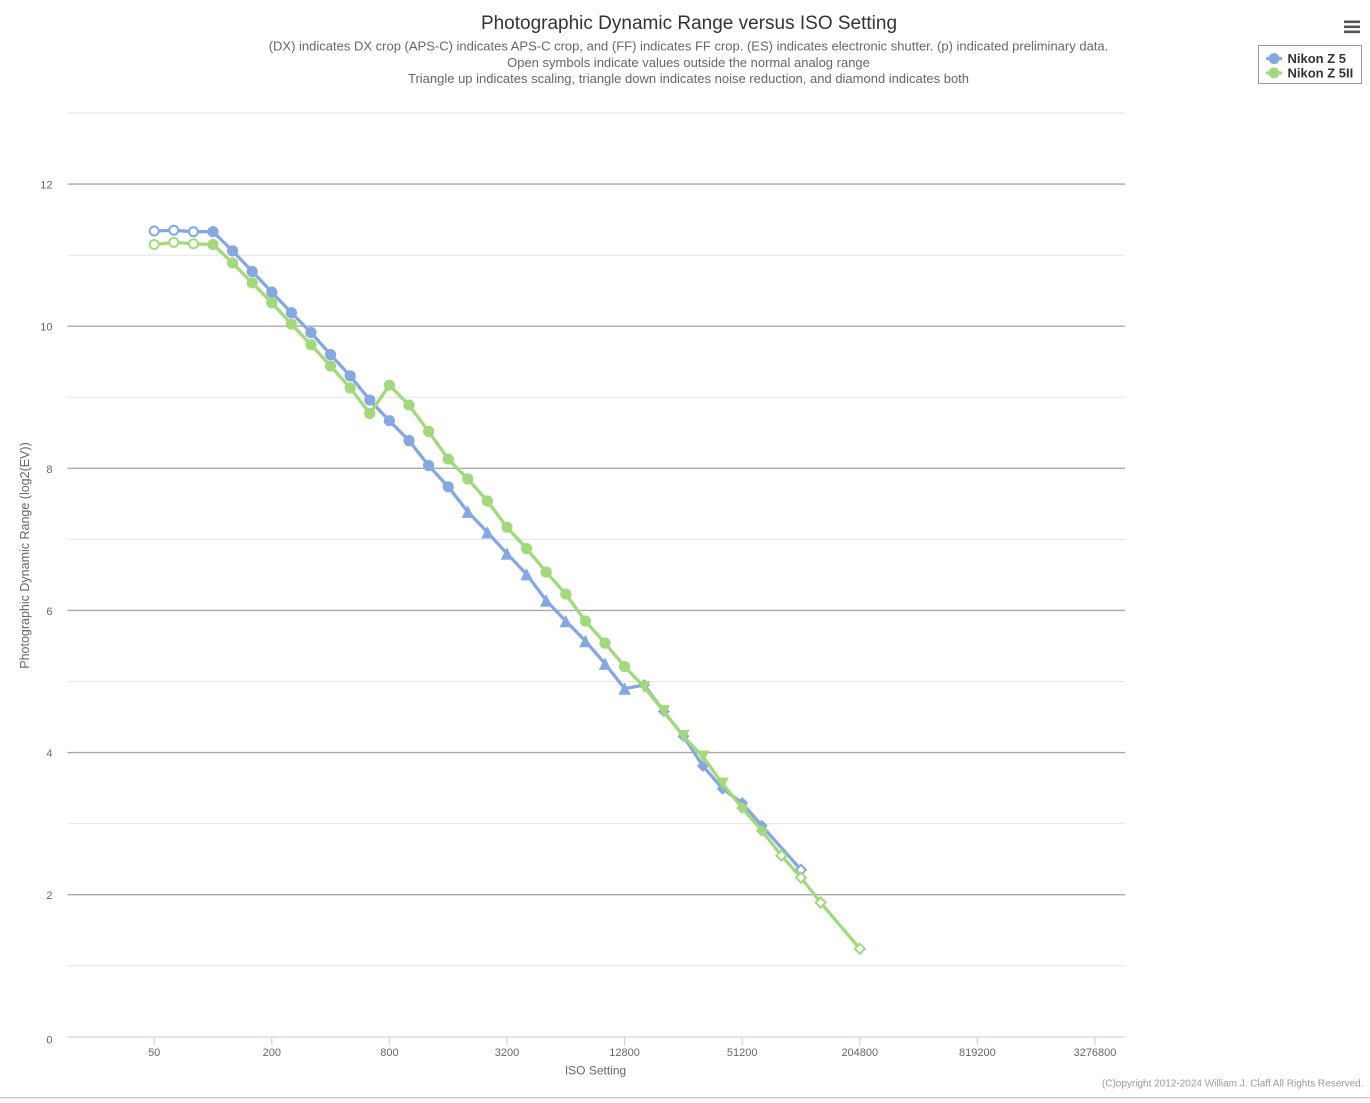 The width and height of the screenshot is (1370, 1103). I want to click on svg-text: 0, so click(49, 1041).